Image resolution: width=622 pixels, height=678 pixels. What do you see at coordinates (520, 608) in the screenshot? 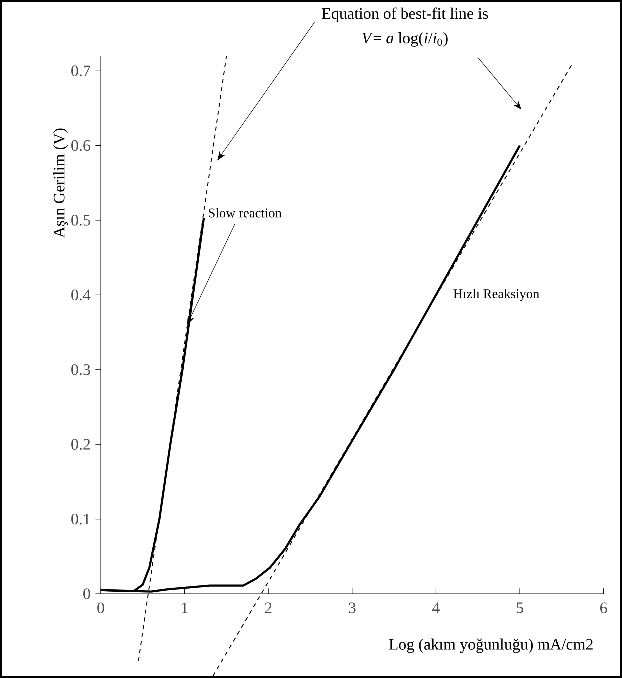
I see `x-tick-label: 5` at bounding box center [520, 608].